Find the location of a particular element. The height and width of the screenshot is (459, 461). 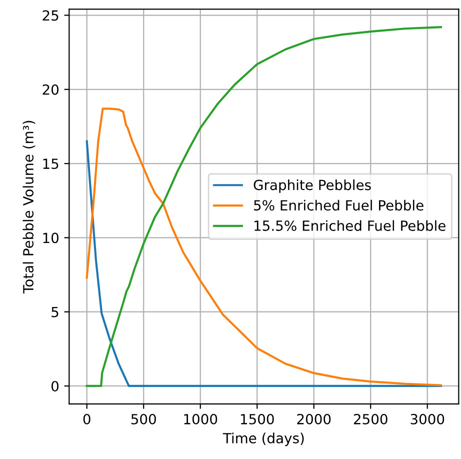

y-tick-label: 25 is located at coordinates (50, 15).